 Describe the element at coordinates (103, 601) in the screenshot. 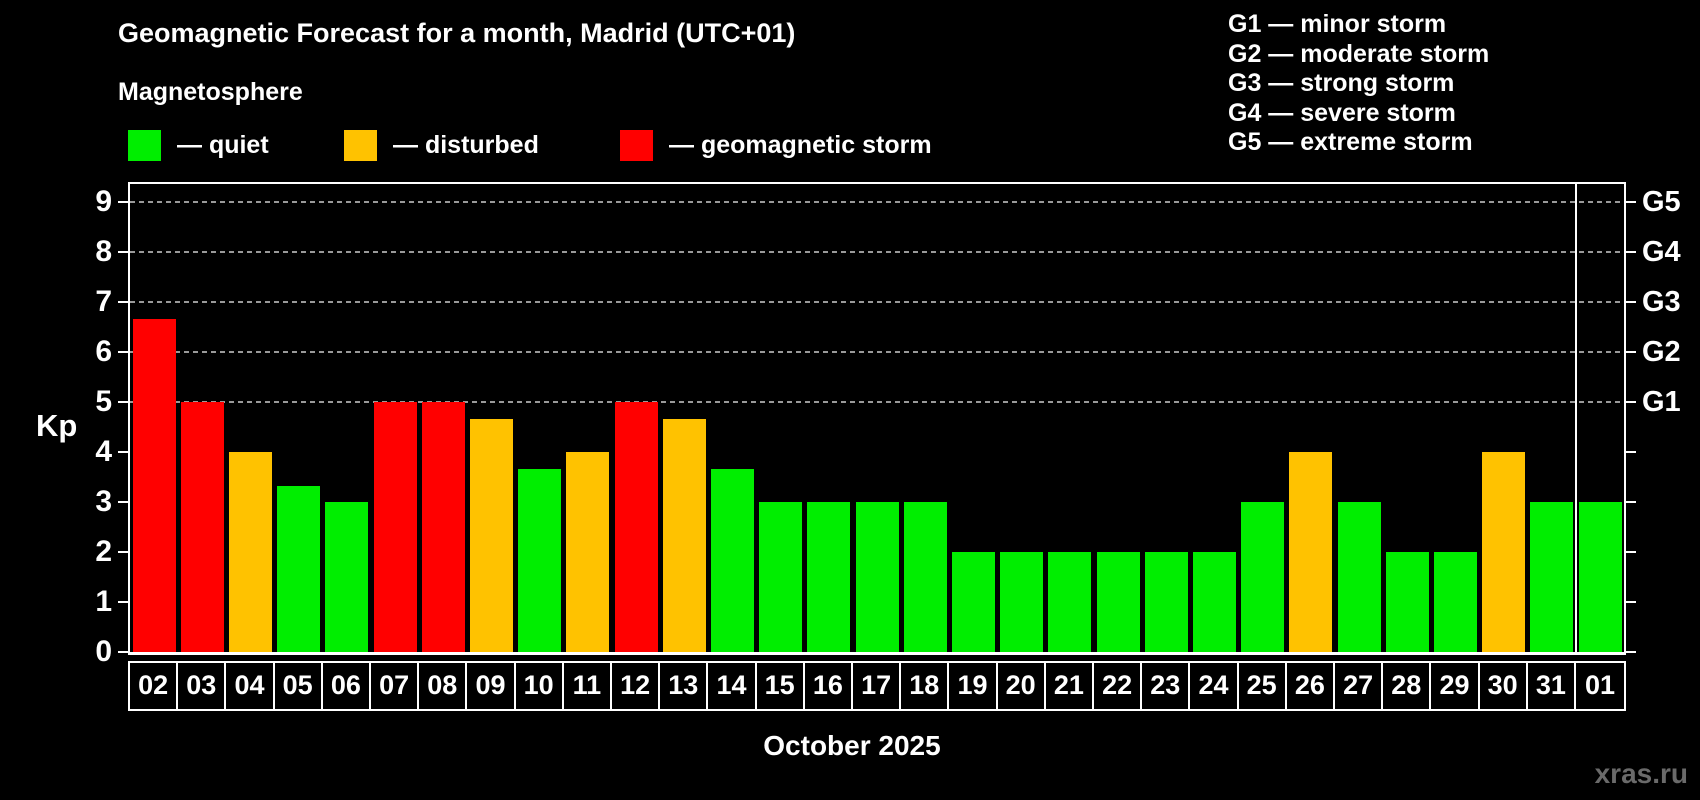

I see `y-tick-label: 1` at that location.